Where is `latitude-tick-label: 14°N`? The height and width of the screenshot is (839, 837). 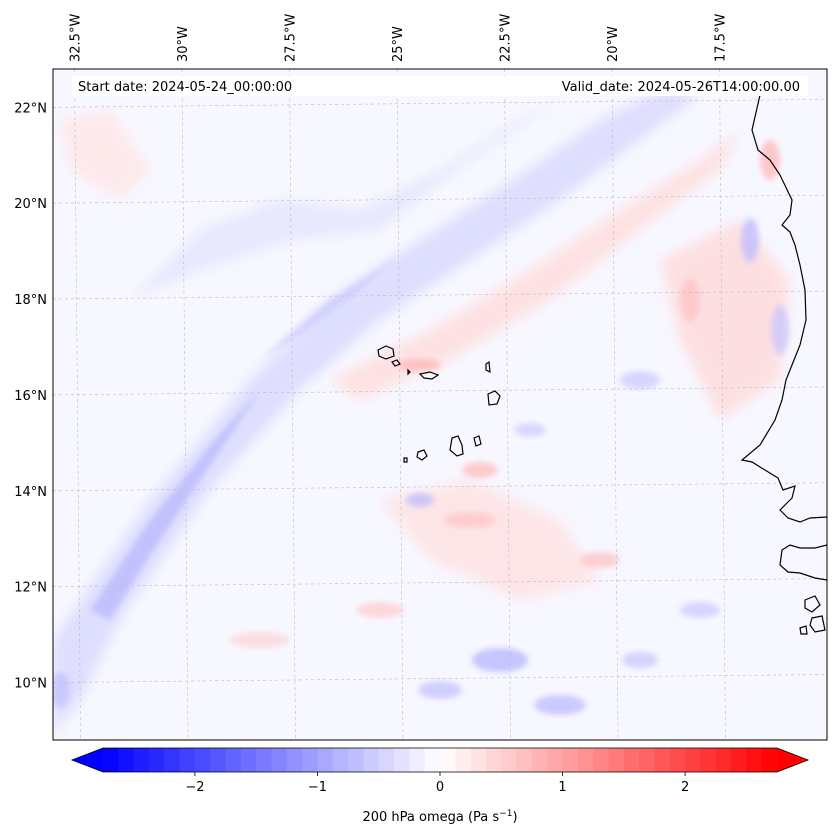 latitude-tick-label: 14°N is located at coordinates (30, 492).